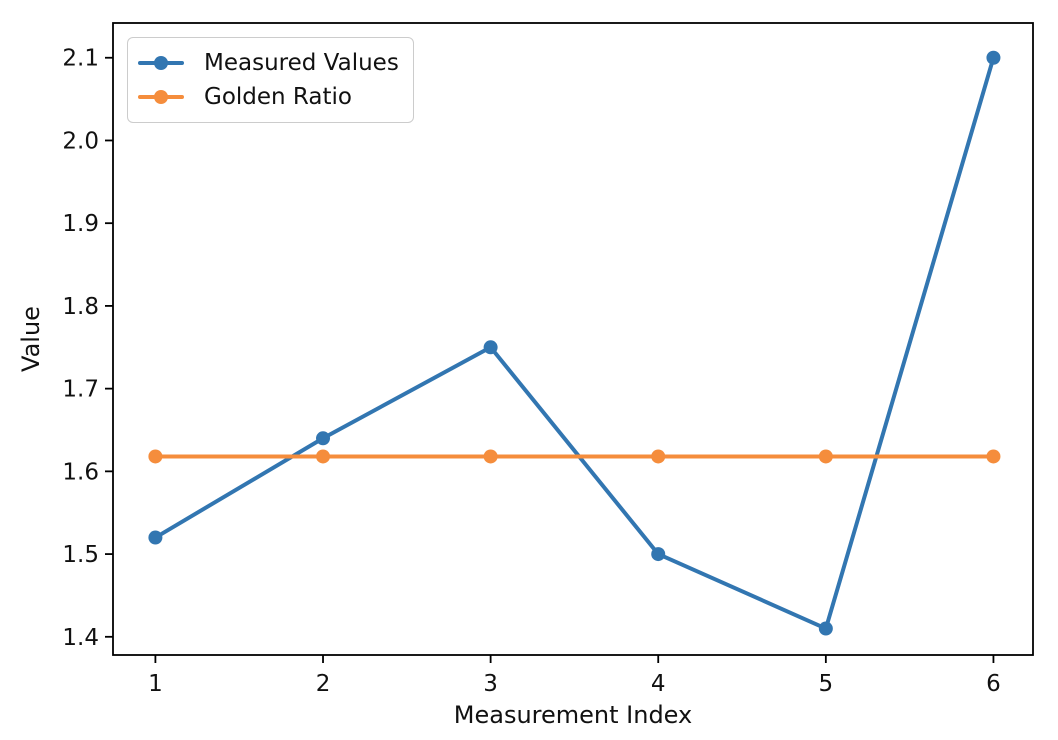 This screenshot has width=1058, height=740. I want to click on legend-line-sample-golden, so click(161, 97).